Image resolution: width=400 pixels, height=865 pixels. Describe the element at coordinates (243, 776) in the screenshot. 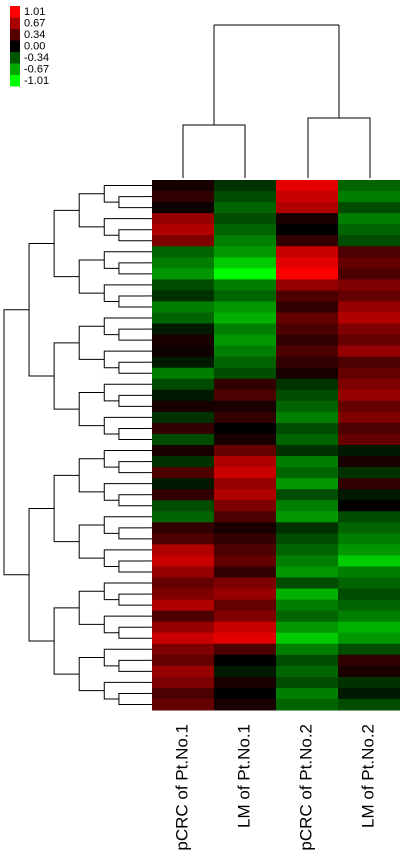

I see `column-label: LM of Pt.No.1` at that location.